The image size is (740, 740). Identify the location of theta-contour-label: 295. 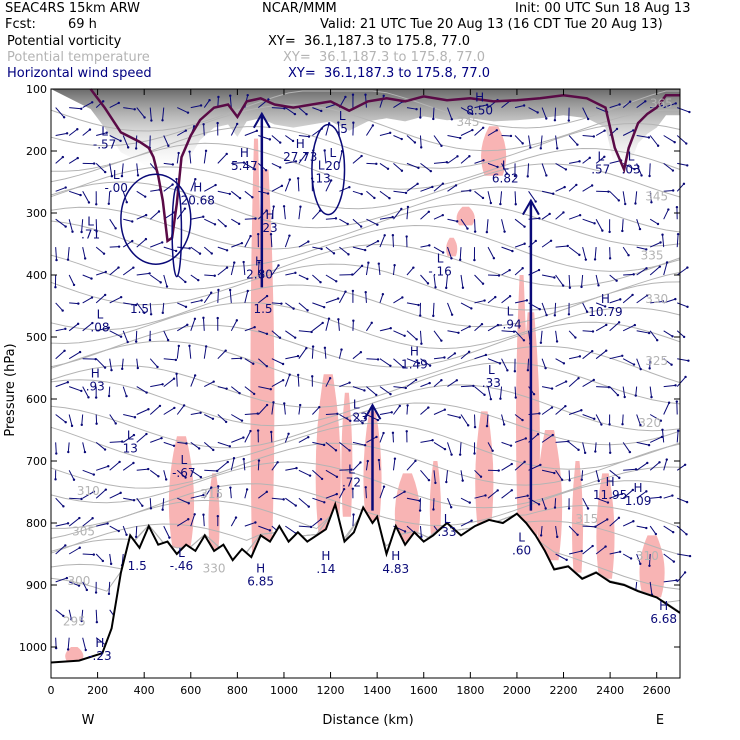
(74, 621).